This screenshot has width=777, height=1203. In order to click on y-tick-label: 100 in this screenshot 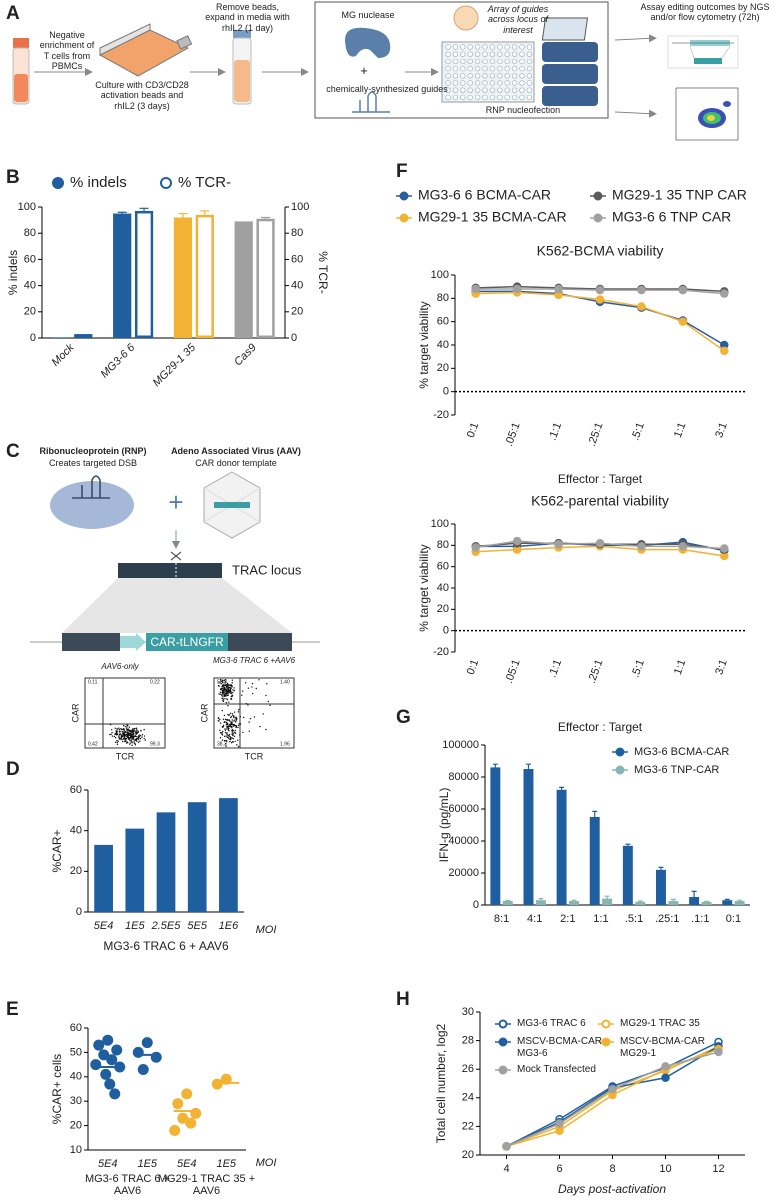, I will do `click(27, 207)`.